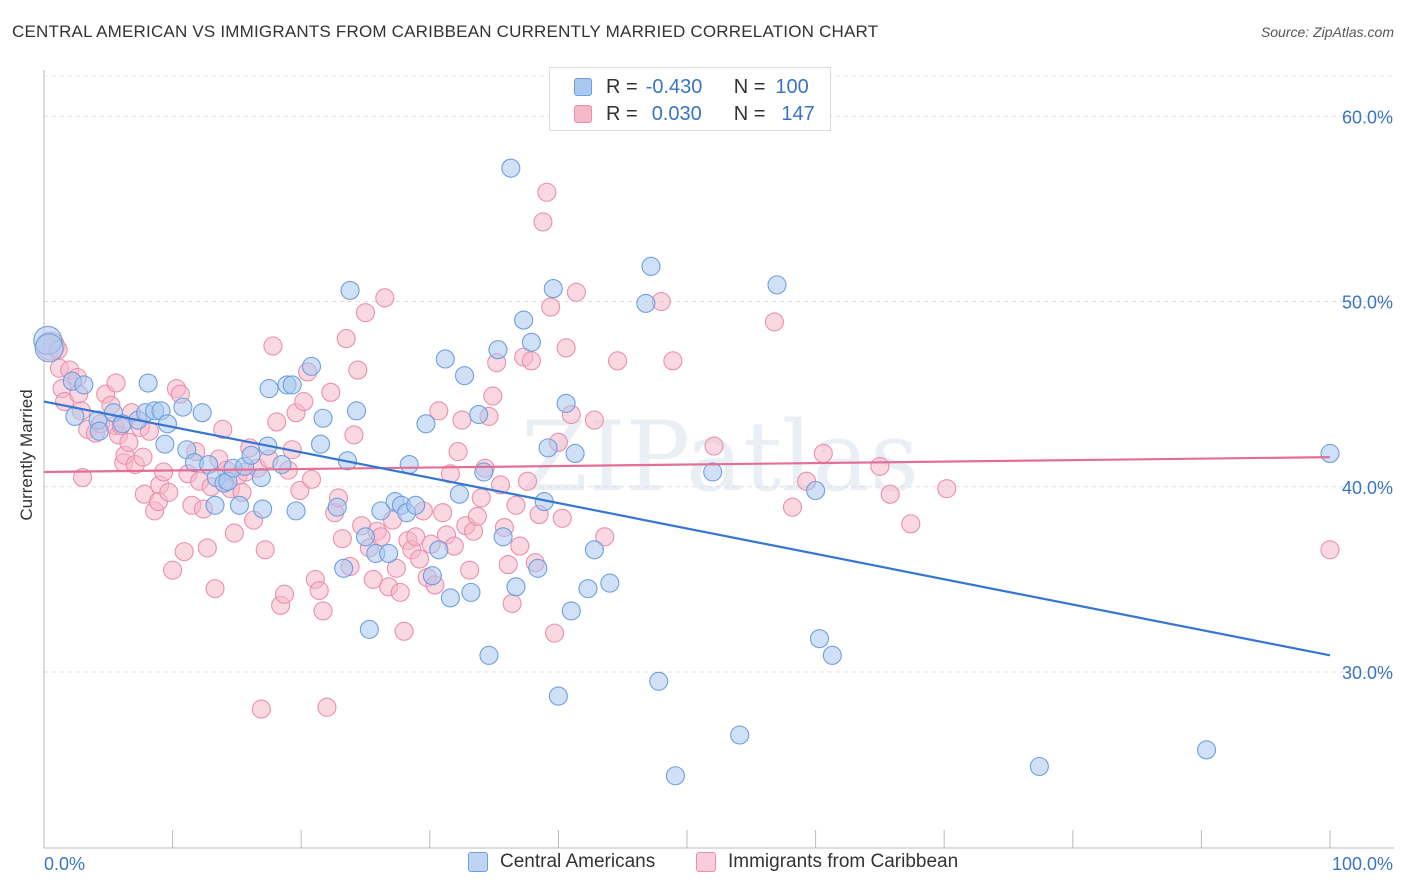 The image size is (1406, 892). I want to click on legend-r-label: R =, so click(622, 113).